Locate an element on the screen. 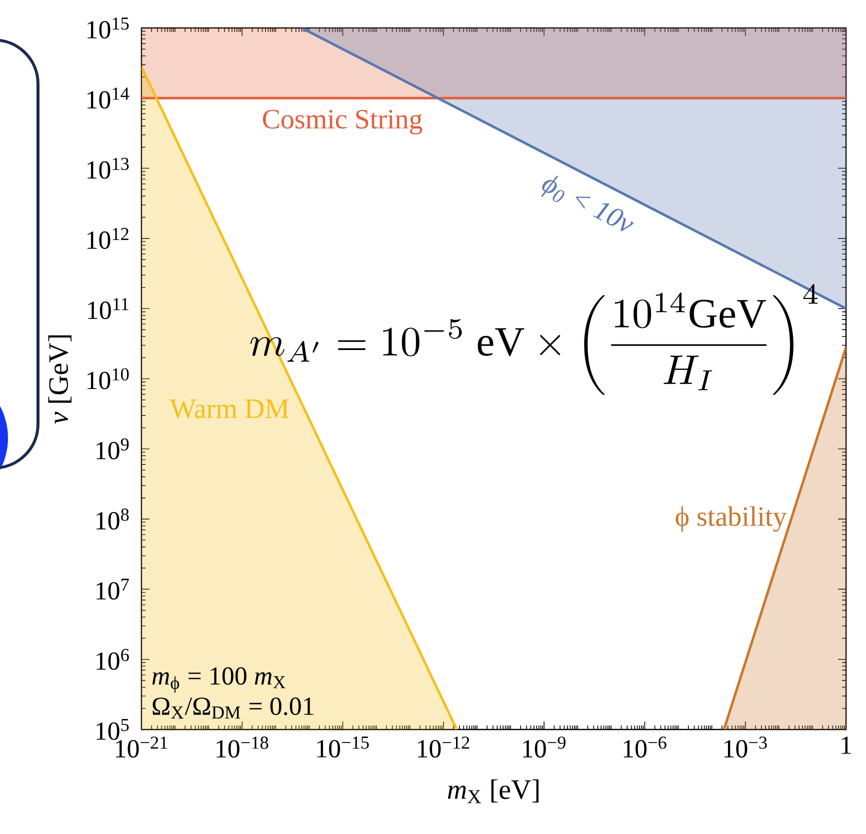 The width and height of the screenshot is (866, 834). x-tick-label: 10$^{−15}$ is located at coordinates (343, 747).